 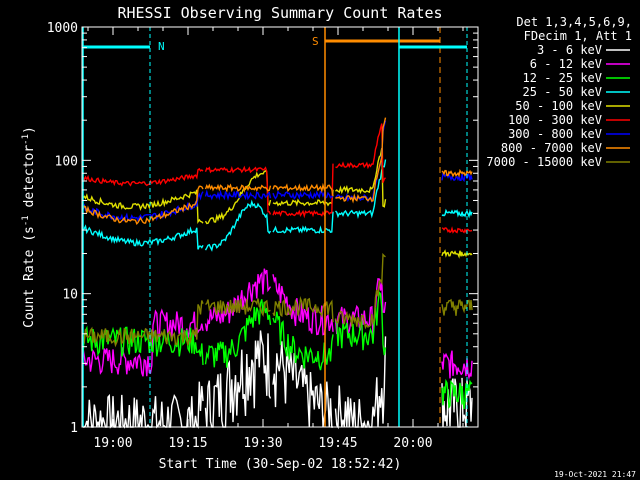 I want to click on legend-label-9: 7000 - 15000 keV, so click(x=544, y=162).